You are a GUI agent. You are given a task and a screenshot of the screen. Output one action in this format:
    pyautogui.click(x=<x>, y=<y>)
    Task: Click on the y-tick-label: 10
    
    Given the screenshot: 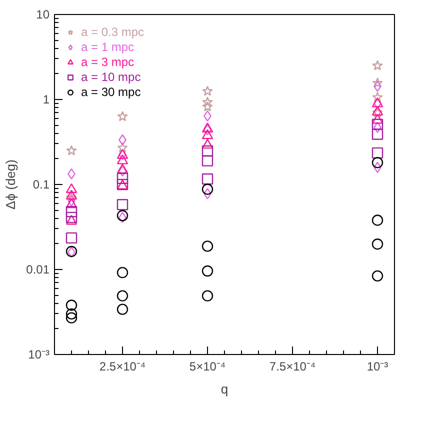 What is the action you would take?
    pyautogui.click(x=43, y=15)
    